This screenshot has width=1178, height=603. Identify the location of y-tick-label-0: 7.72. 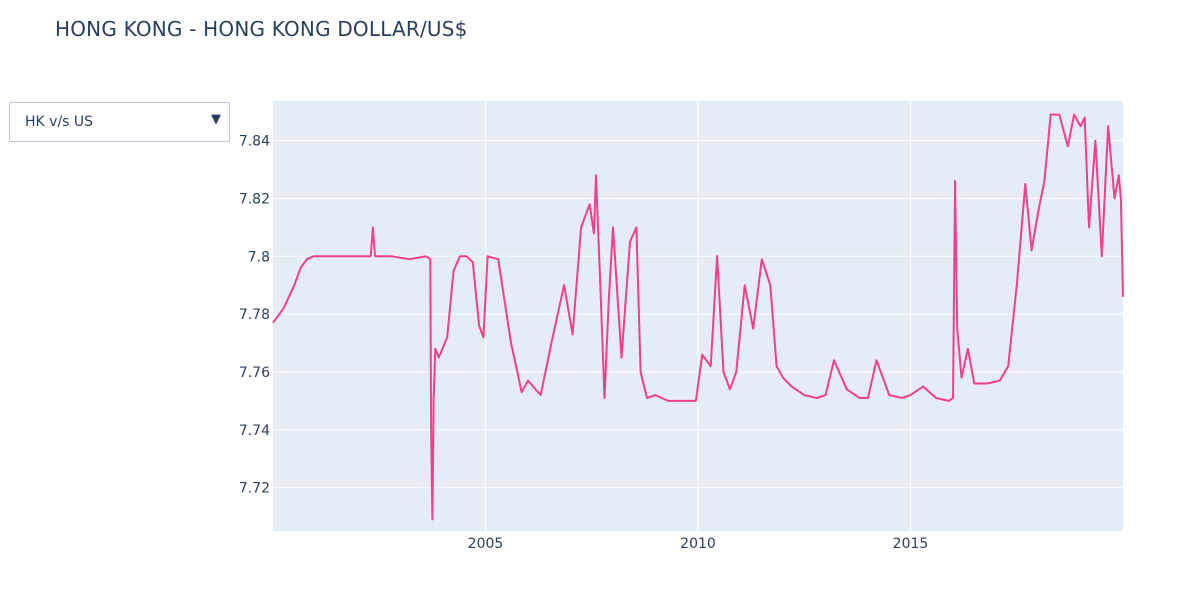
(254, 489).